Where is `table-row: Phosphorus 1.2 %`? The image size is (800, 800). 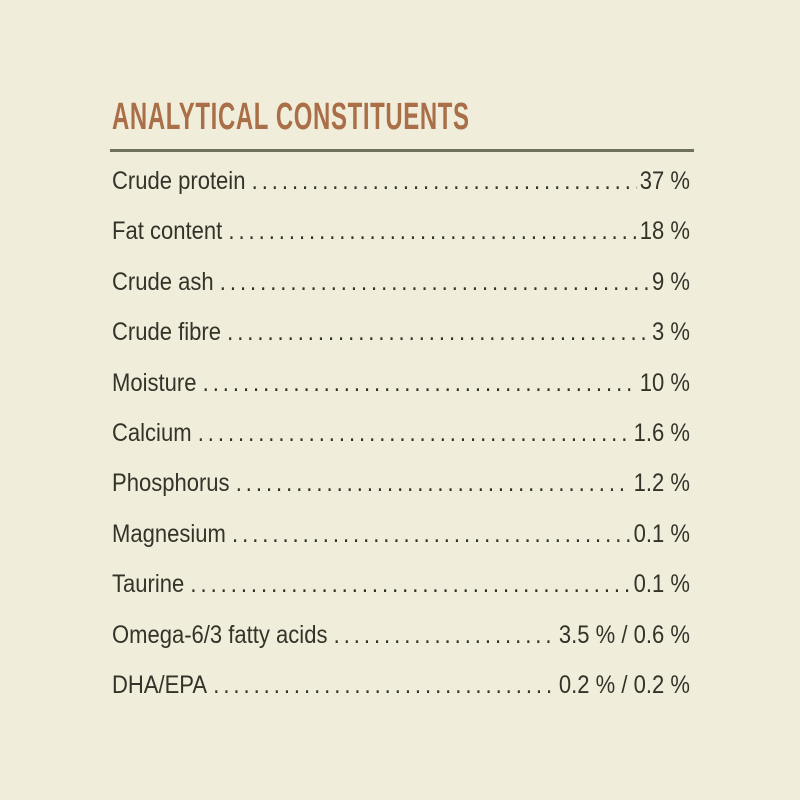 table-row: Phosphorus 1.2 % is located at coordinates (401, 483).